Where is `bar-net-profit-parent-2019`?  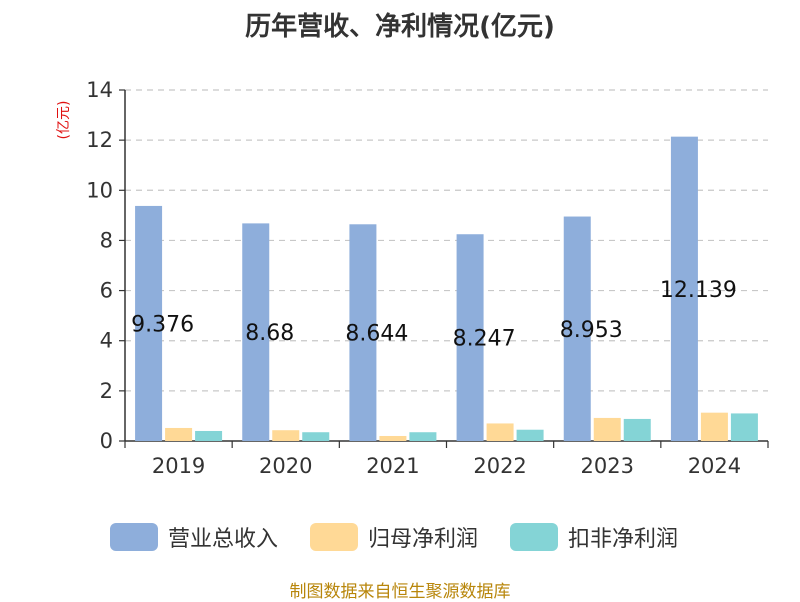 bar-net-profit-parent-2019 is located at coordinates (179, 434).